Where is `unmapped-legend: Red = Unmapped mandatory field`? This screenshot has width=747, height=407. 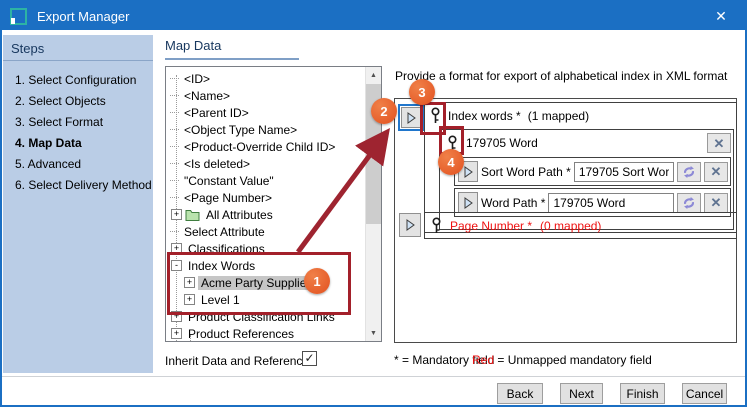 unmapped-legend: Red = Unmapped mandatory field is located at coordinates (562, 360).